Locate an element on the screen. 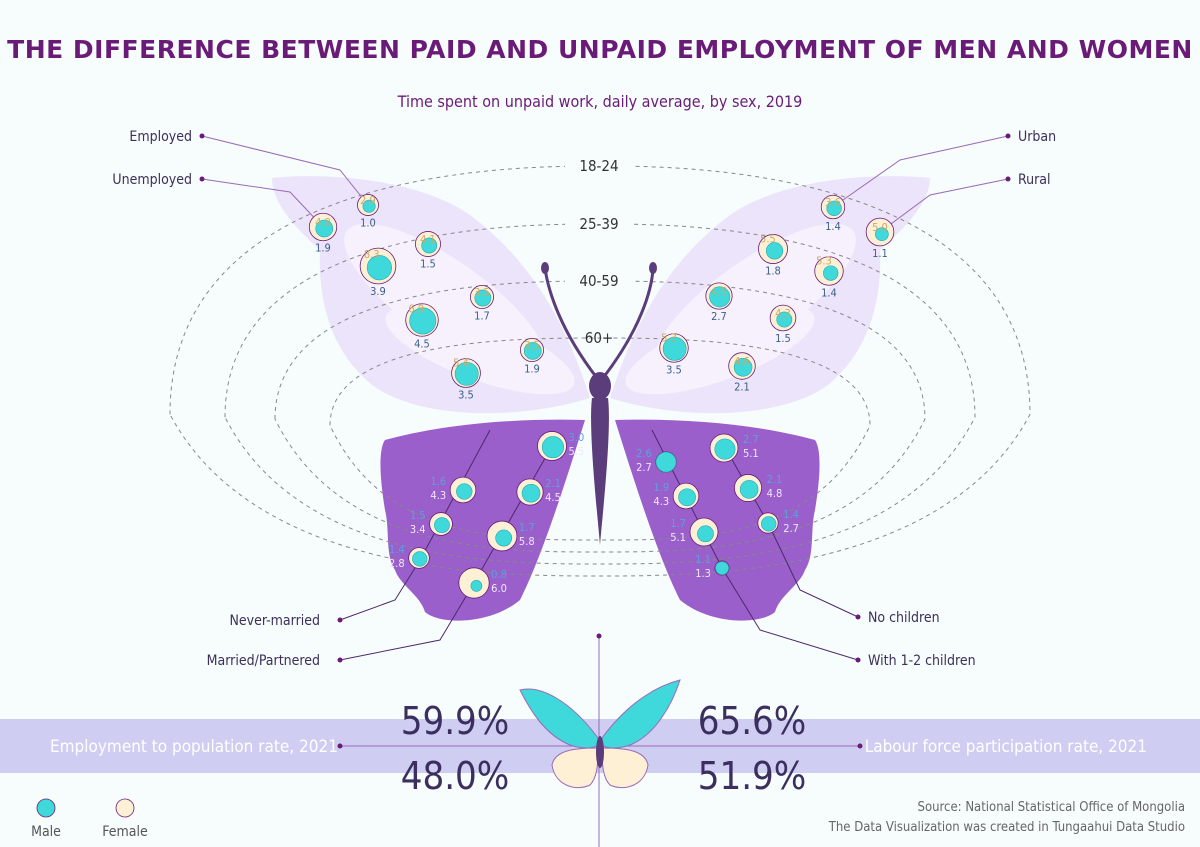 The height and width of the screenshot is (847, 1200). male-value-unemployed-3: 3.5 is located at coordinates (466, 394).